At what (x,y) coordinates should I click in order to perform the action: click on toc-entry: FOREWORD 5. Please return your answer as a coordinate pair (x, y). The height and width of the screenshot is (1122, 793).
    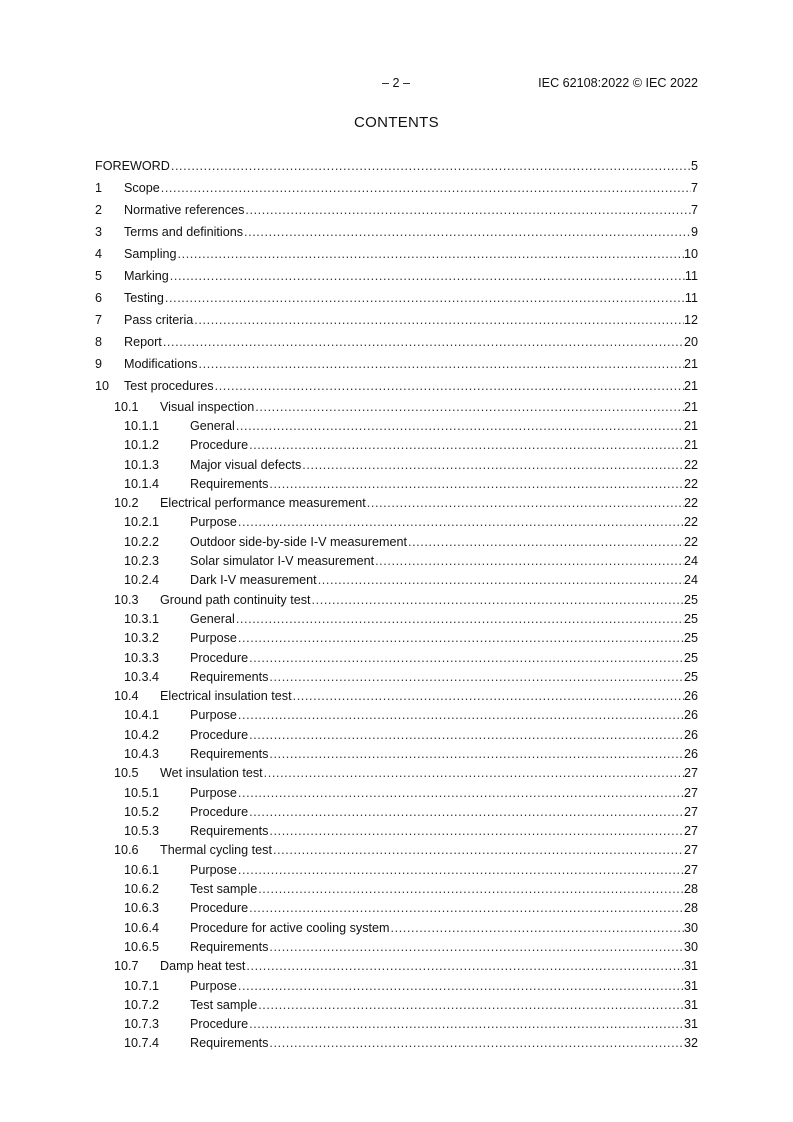
    Looking at the image, I should click on (396, 166).